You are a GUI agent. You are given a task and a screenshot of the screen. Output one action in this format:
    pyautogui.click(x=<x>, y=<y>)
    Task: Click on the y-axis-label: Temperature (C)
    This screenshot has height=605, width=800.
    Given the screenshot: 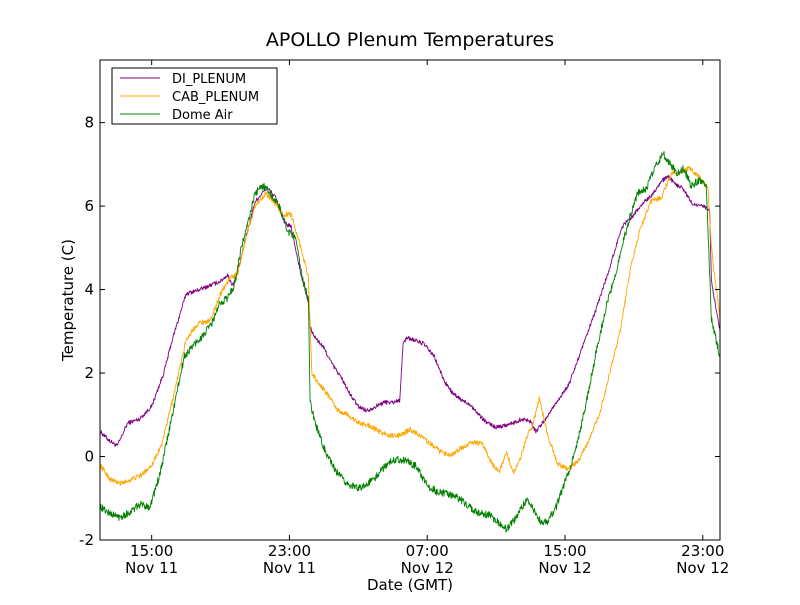 What is the action you would take?
    pyautogui.click(x=68, y=300)
    